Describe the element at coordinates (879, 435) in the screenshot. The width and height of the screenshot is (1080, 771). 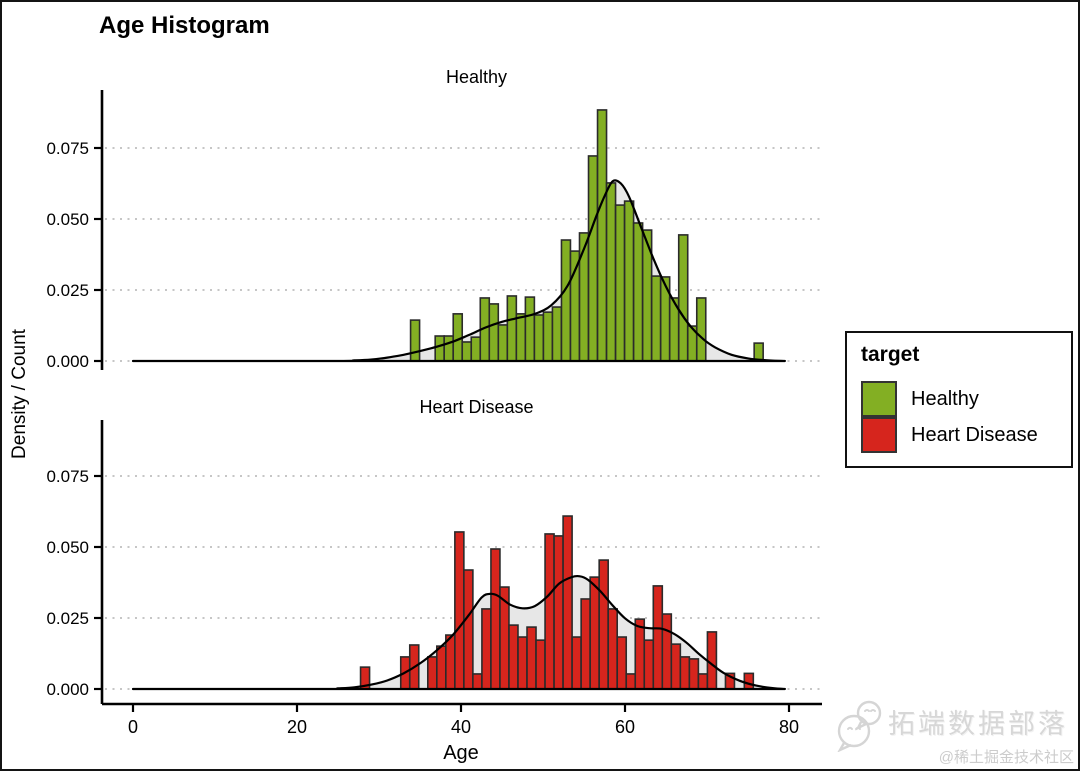
I see `legend-swatch-heart-disease` at that location.